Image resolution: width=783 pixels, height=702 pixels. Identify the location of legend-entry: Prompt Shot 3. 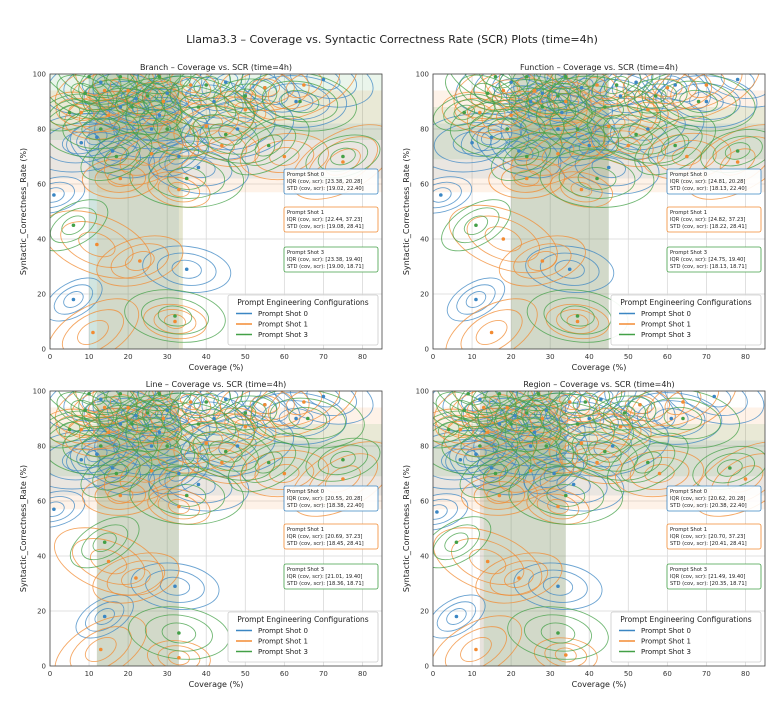
(666, 652).